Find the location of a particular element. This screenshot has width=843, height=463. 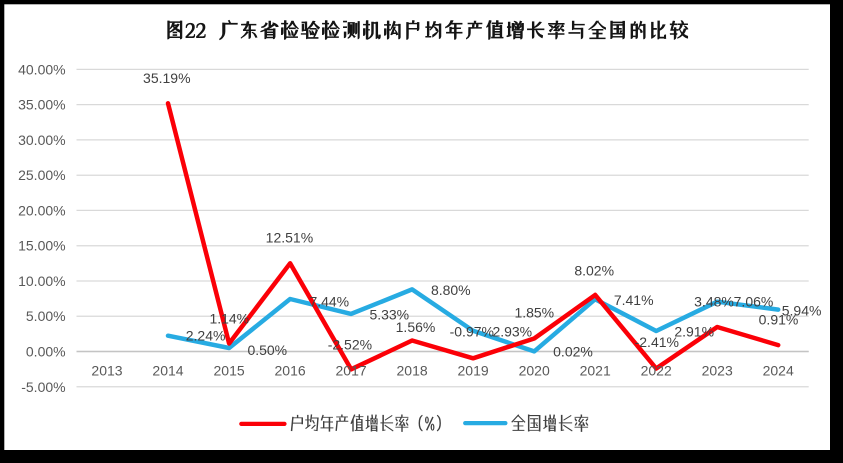

svg-text: 15.00% is located at coordinates (41, 246).